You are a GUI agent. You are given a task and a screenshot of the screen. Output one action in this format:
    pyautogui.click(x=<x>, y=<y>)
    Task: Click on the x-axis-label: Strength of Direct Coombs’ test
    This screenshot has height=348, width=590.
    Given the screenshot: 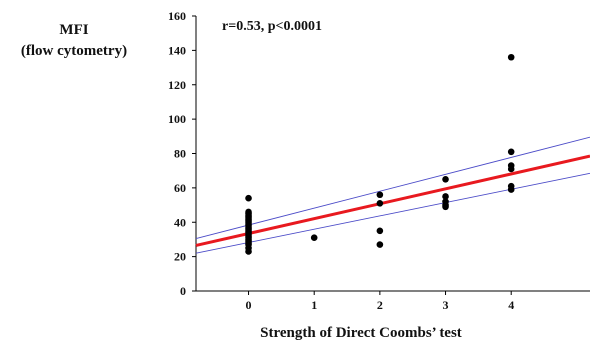 What is the action you would take?
    pyautogui.click(x=361, y=333)
    